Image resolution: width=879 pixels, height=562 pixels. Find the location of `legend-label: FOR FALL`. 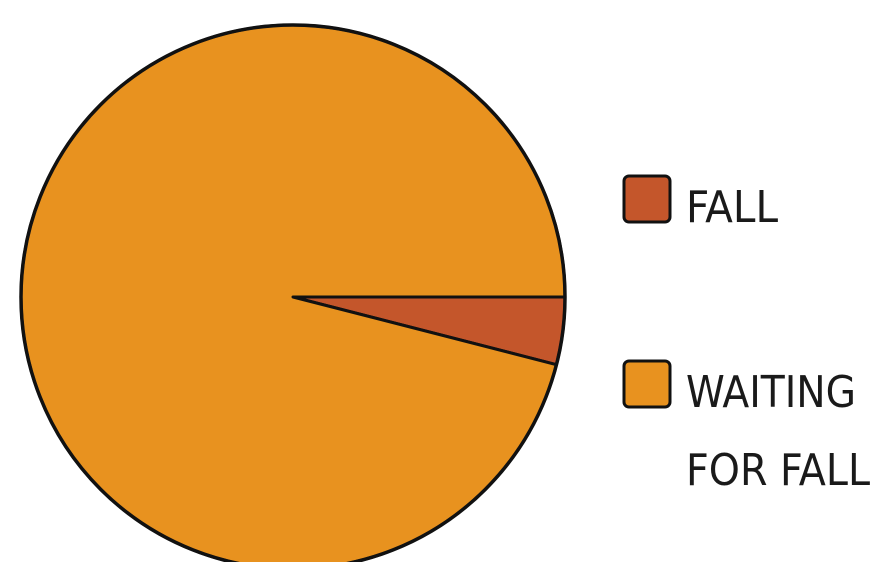

legend-label: FOR FALL is located at coordinates (778, 470).